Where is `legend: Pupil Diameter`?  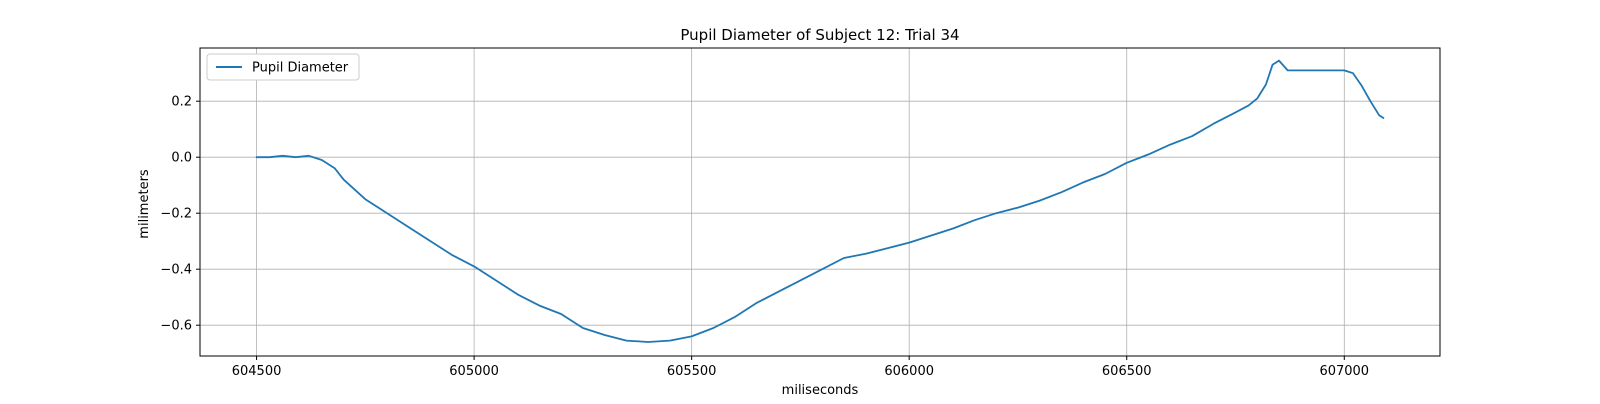
legend: Pupil Diameter is located at coordinates (283, 67).